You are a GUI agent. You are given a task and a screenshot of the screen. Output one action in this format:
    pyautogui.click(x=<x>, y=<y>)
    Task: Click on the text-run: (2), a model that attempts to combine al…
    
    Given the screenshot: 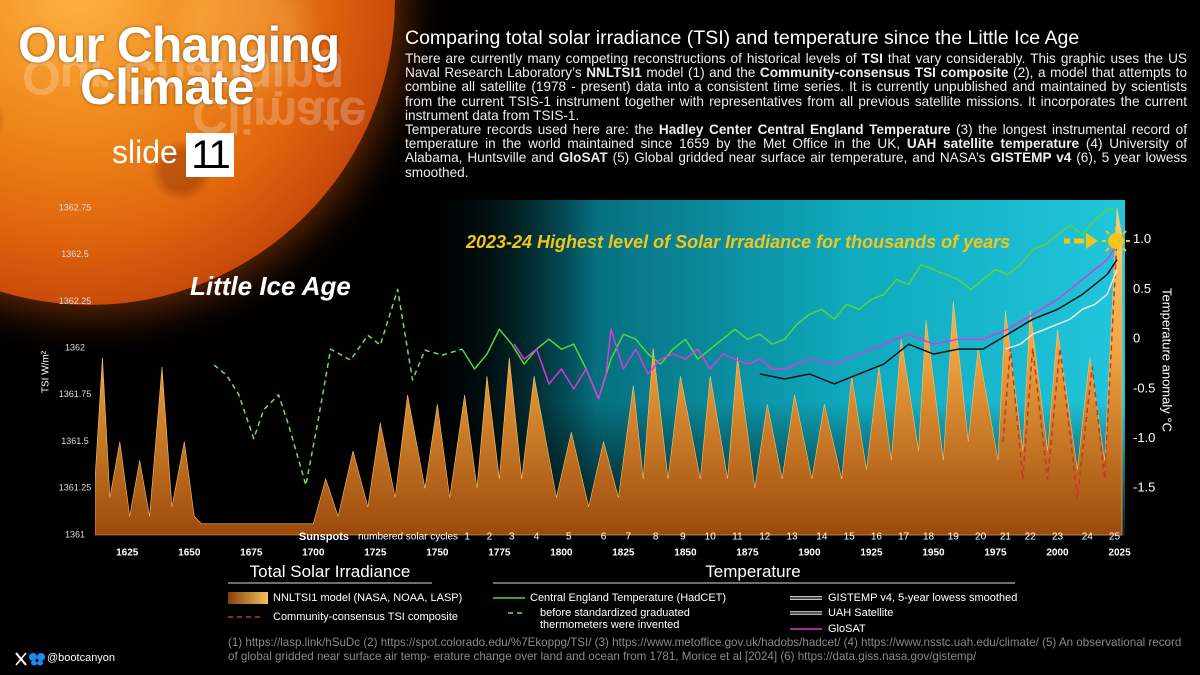 What is the action you would take?
    pyautogui.click(x=796, y=94)
    